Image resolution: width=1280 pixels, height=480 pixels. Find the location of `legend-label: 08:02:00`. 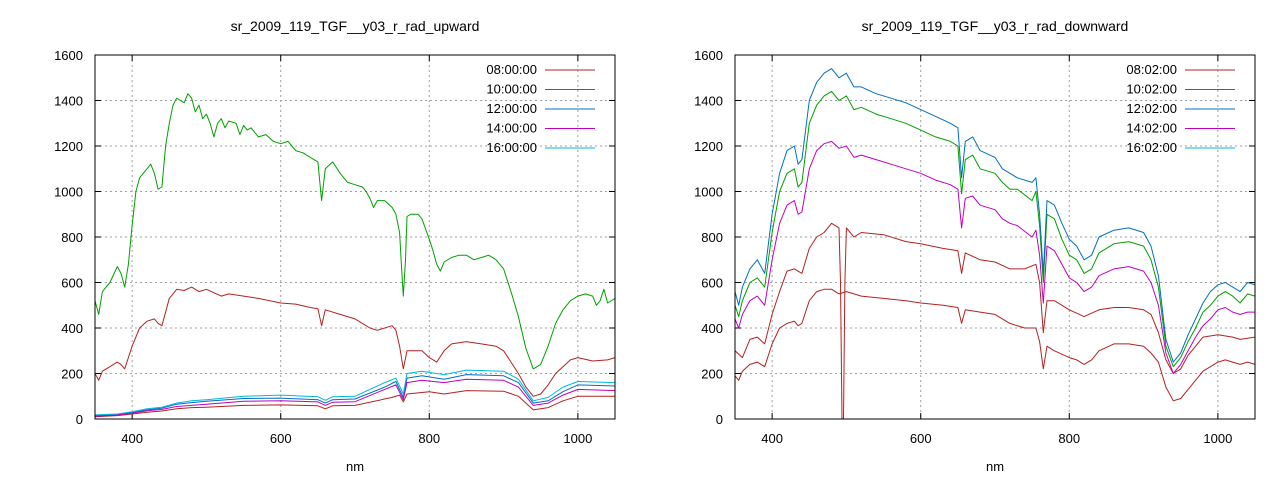

legend-label: 08:02:00 is located at coordinates (1151, 69).